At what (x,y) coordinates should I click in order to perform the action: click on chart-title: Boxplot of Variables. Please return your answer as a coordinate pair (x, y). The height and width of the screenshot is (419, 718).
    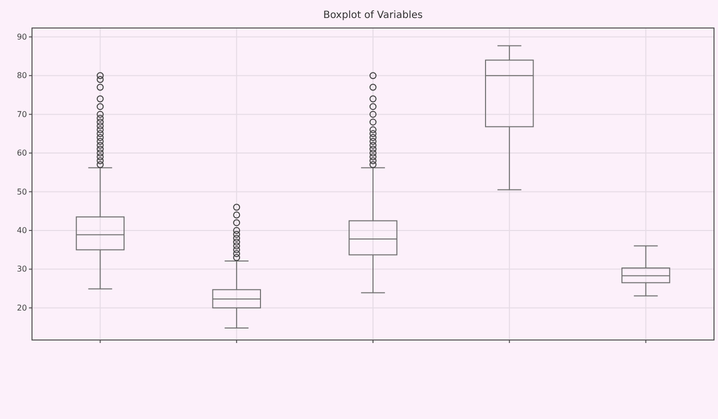
    Looking at the image, I should click on (373, 15).